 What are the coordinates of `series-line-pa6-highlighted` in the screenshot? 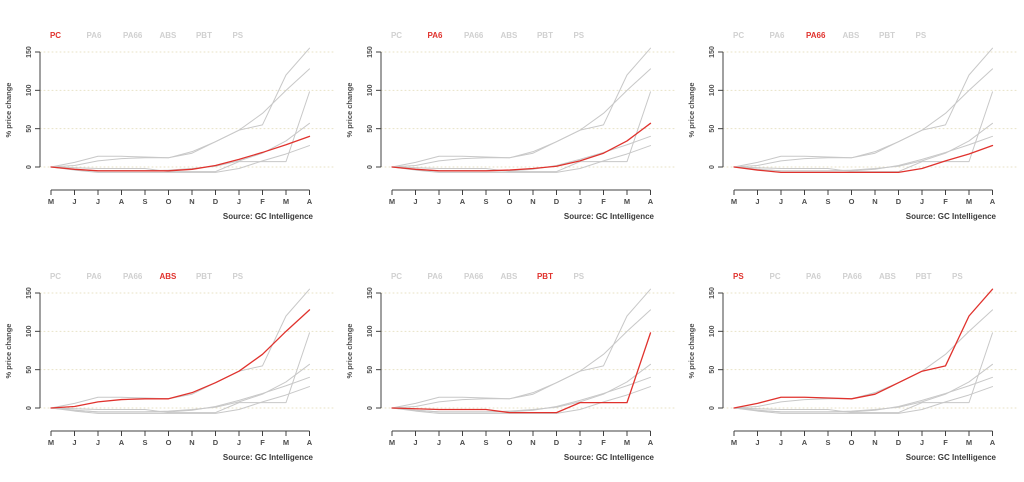 It's located at (521, 147).